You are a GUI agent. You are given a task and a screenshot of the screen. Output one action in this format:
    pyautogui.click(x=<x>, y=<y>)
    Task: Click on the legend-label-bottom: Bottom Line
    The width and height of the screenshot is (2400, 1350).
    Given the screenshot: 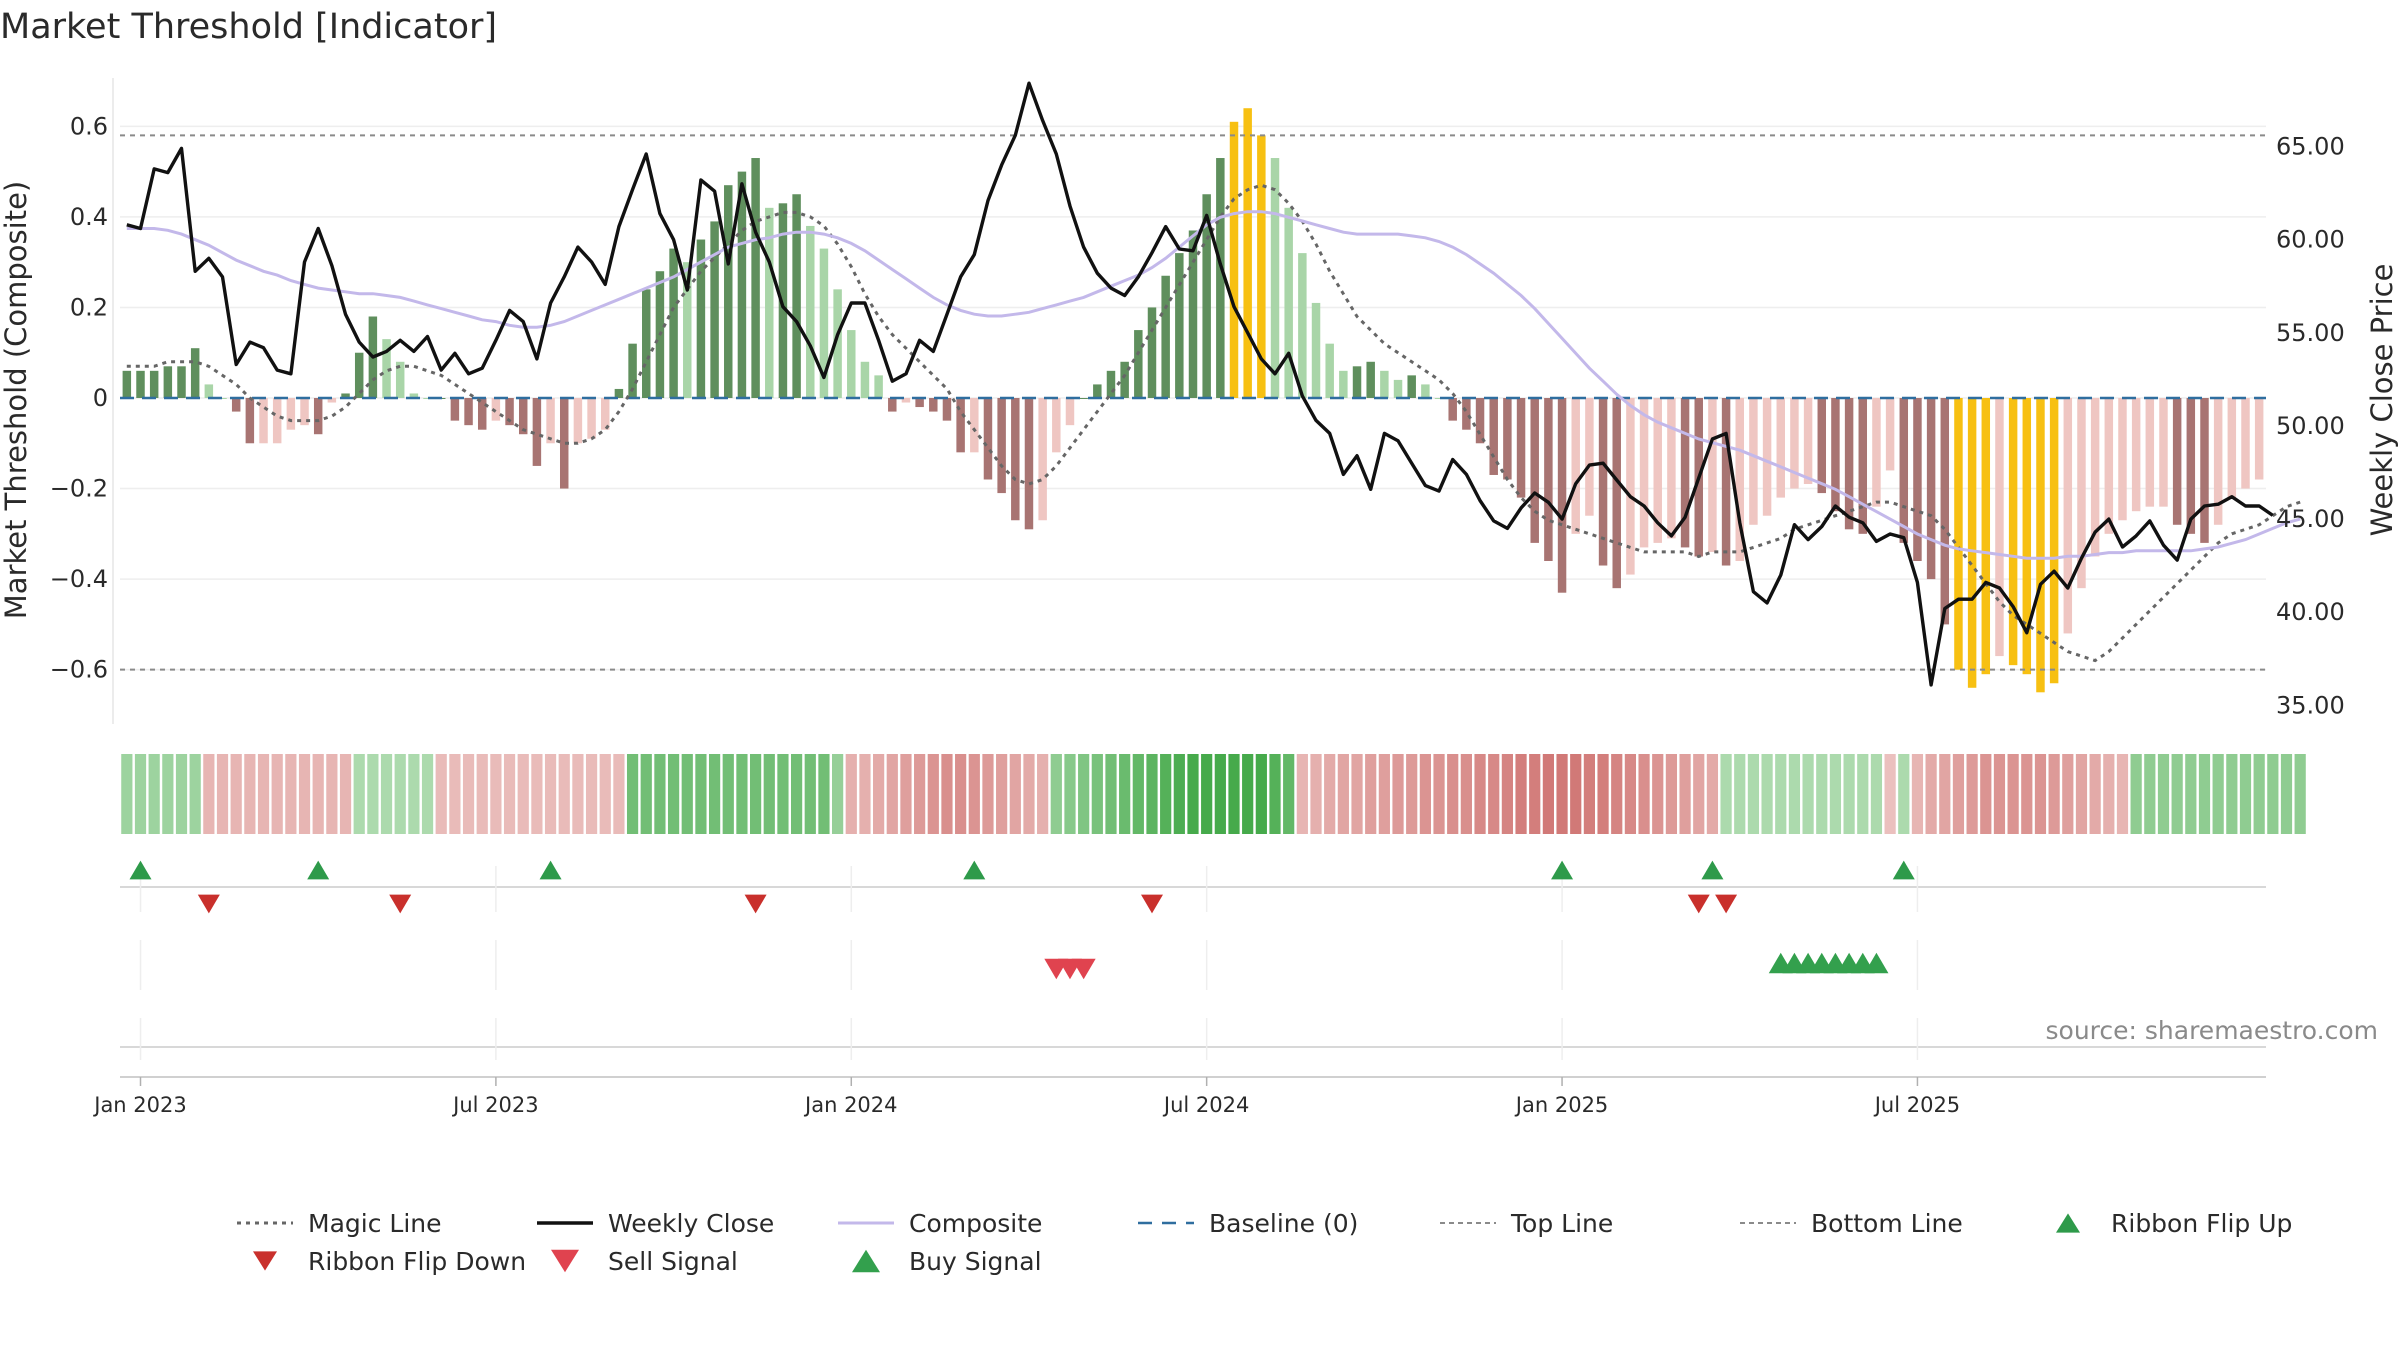 What is the action you would take?
    pyautogui.click(x=1887, y=1223)
    